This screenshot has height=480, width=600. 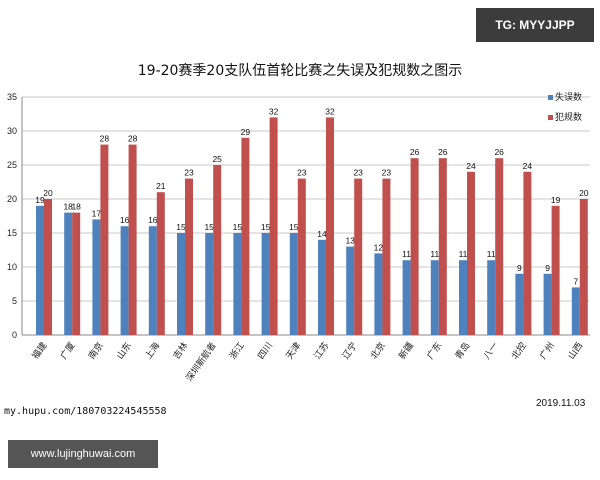 What do you see at coordinates (12, 199) in the screenshot?
I see `y-tick-label: 20` at bounding box center [12, 199].